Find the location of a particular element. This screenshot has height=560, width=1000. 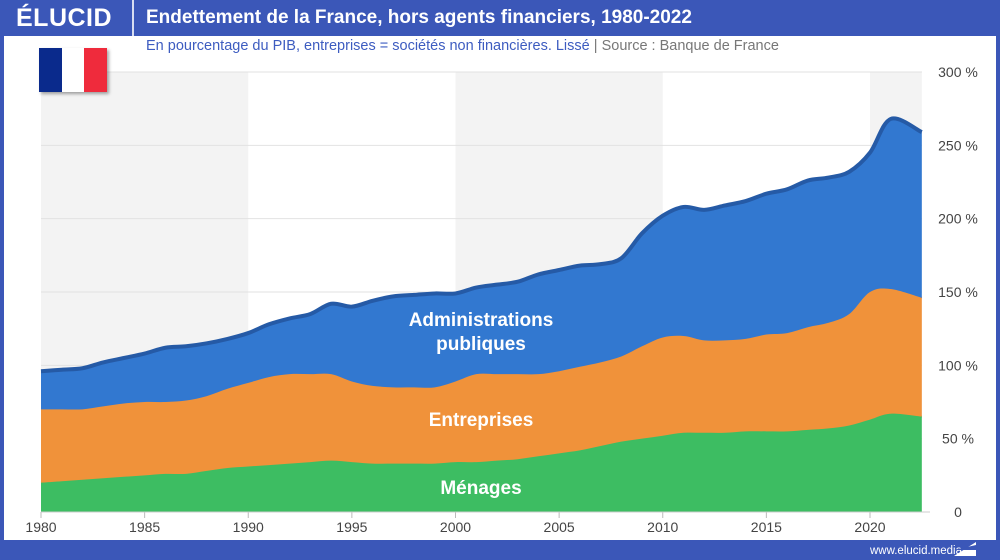

elucid-mark-icon is located at coordinates (965, 549).